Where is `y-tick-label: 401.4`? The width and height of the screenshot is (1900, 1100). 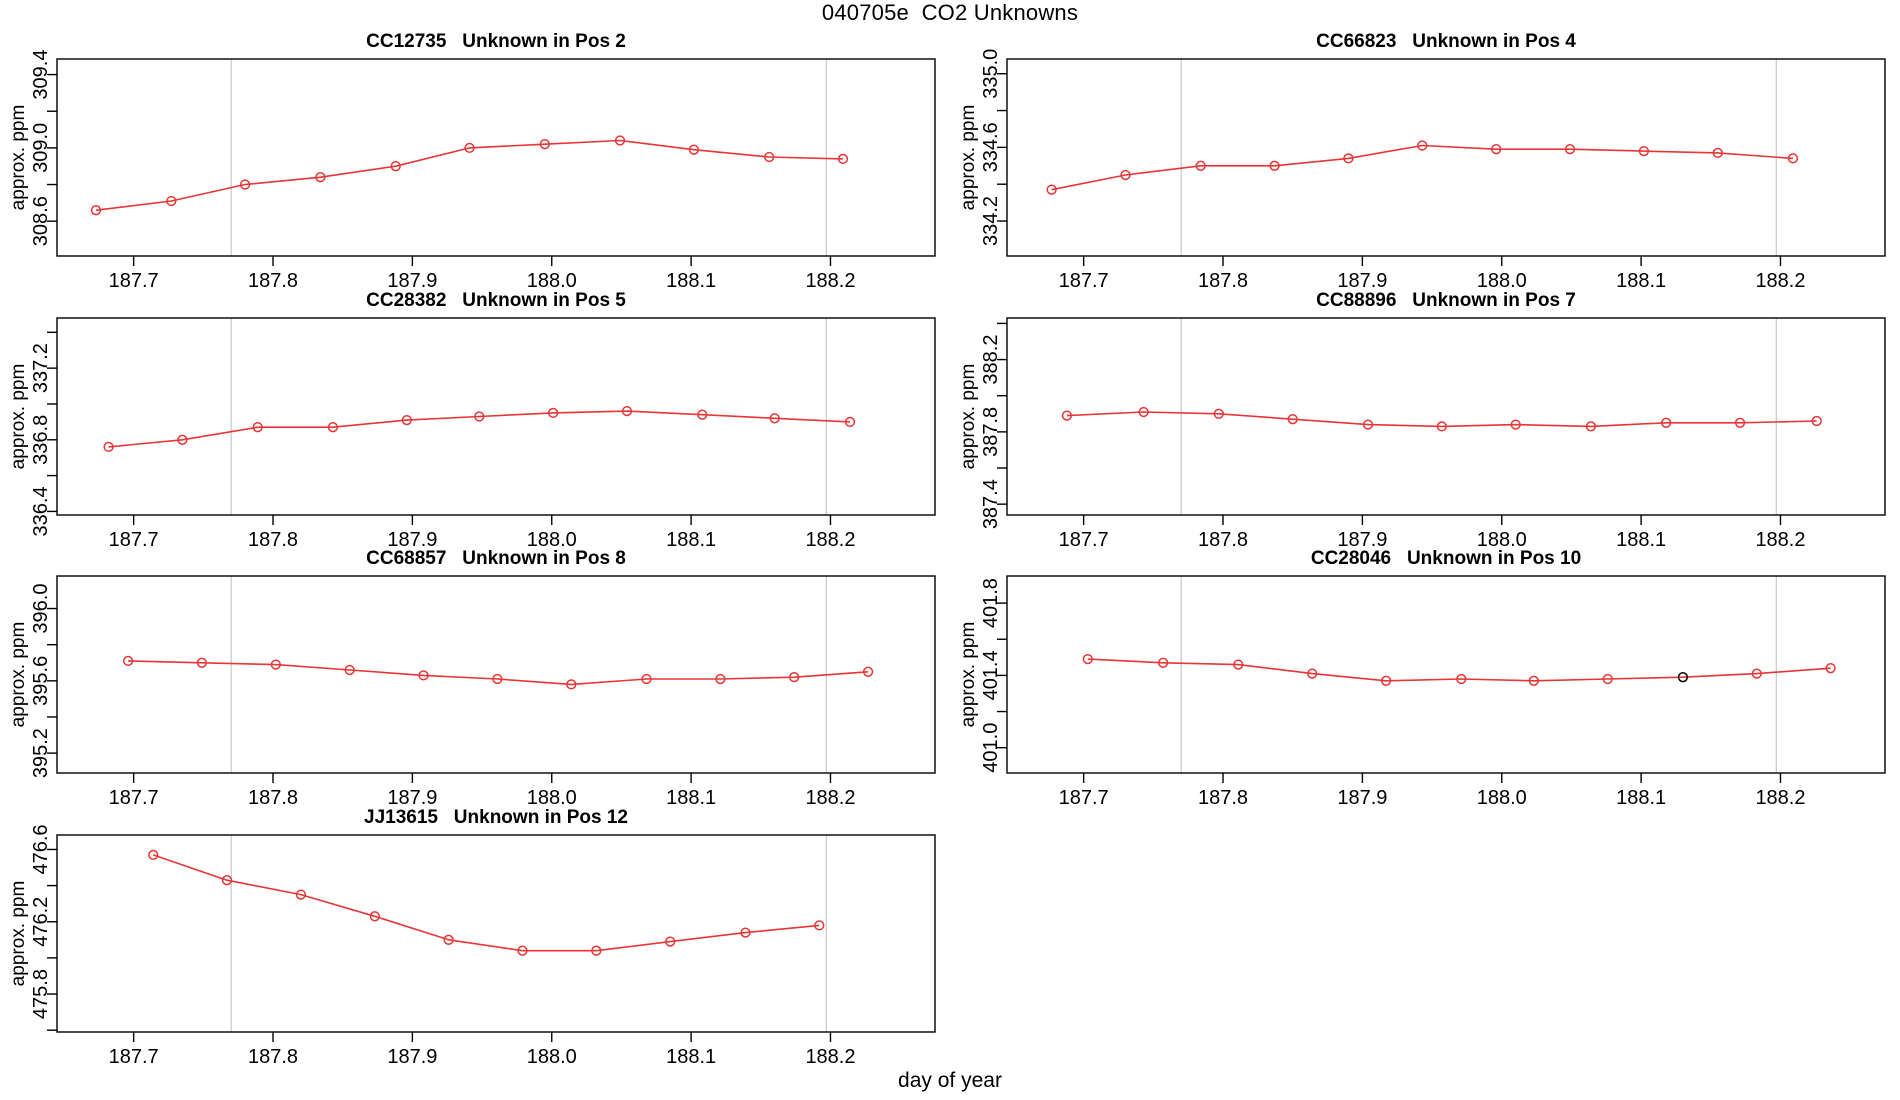 y-tick-label: 401.4 is located at coordinates (991, 675).